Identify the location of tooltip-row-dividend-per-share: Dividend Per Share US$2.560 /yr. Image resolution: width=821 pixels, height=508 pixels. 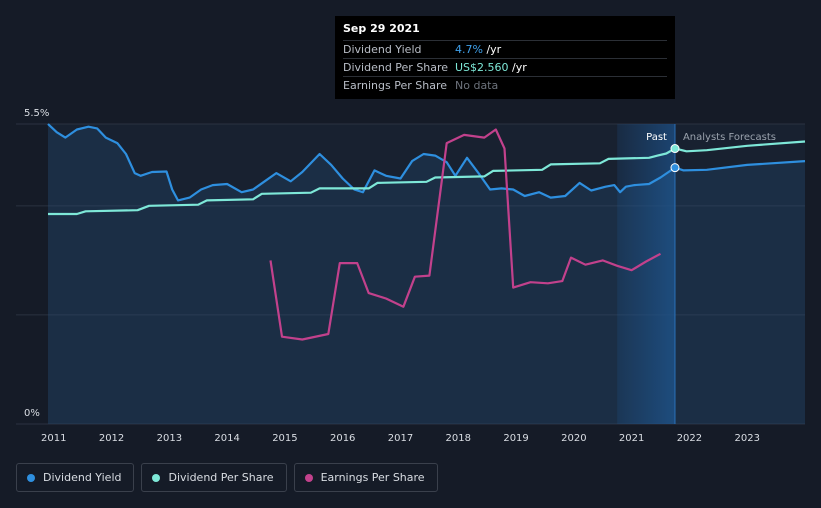
(505, 67).